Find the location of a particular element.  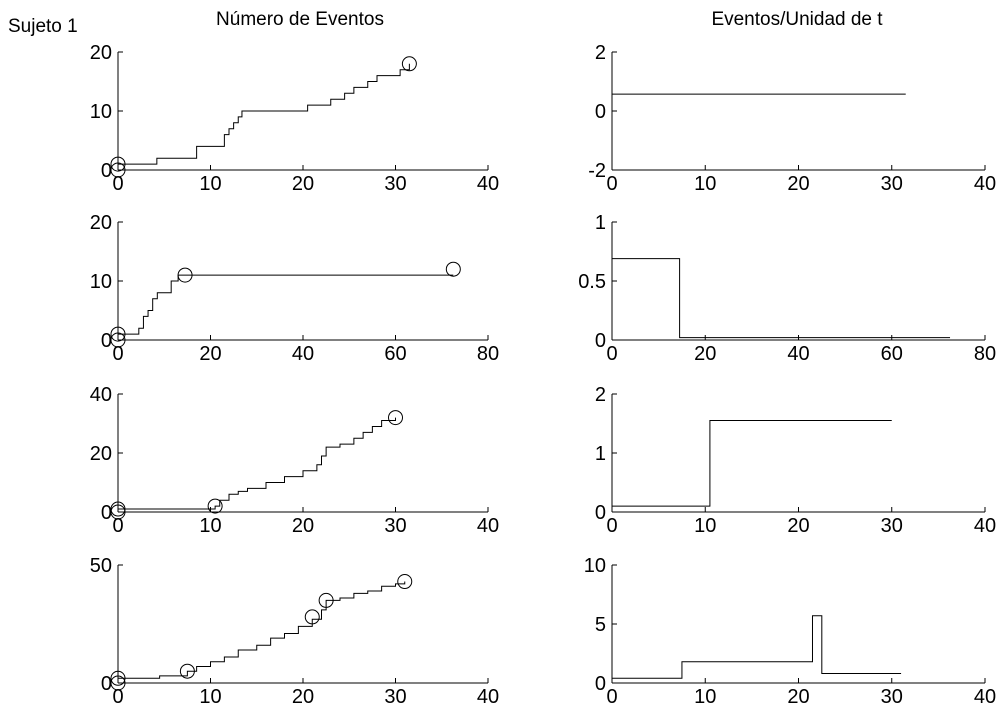

column-title-number-of-events: Número de Eventos is located at coordinates (300, 19).